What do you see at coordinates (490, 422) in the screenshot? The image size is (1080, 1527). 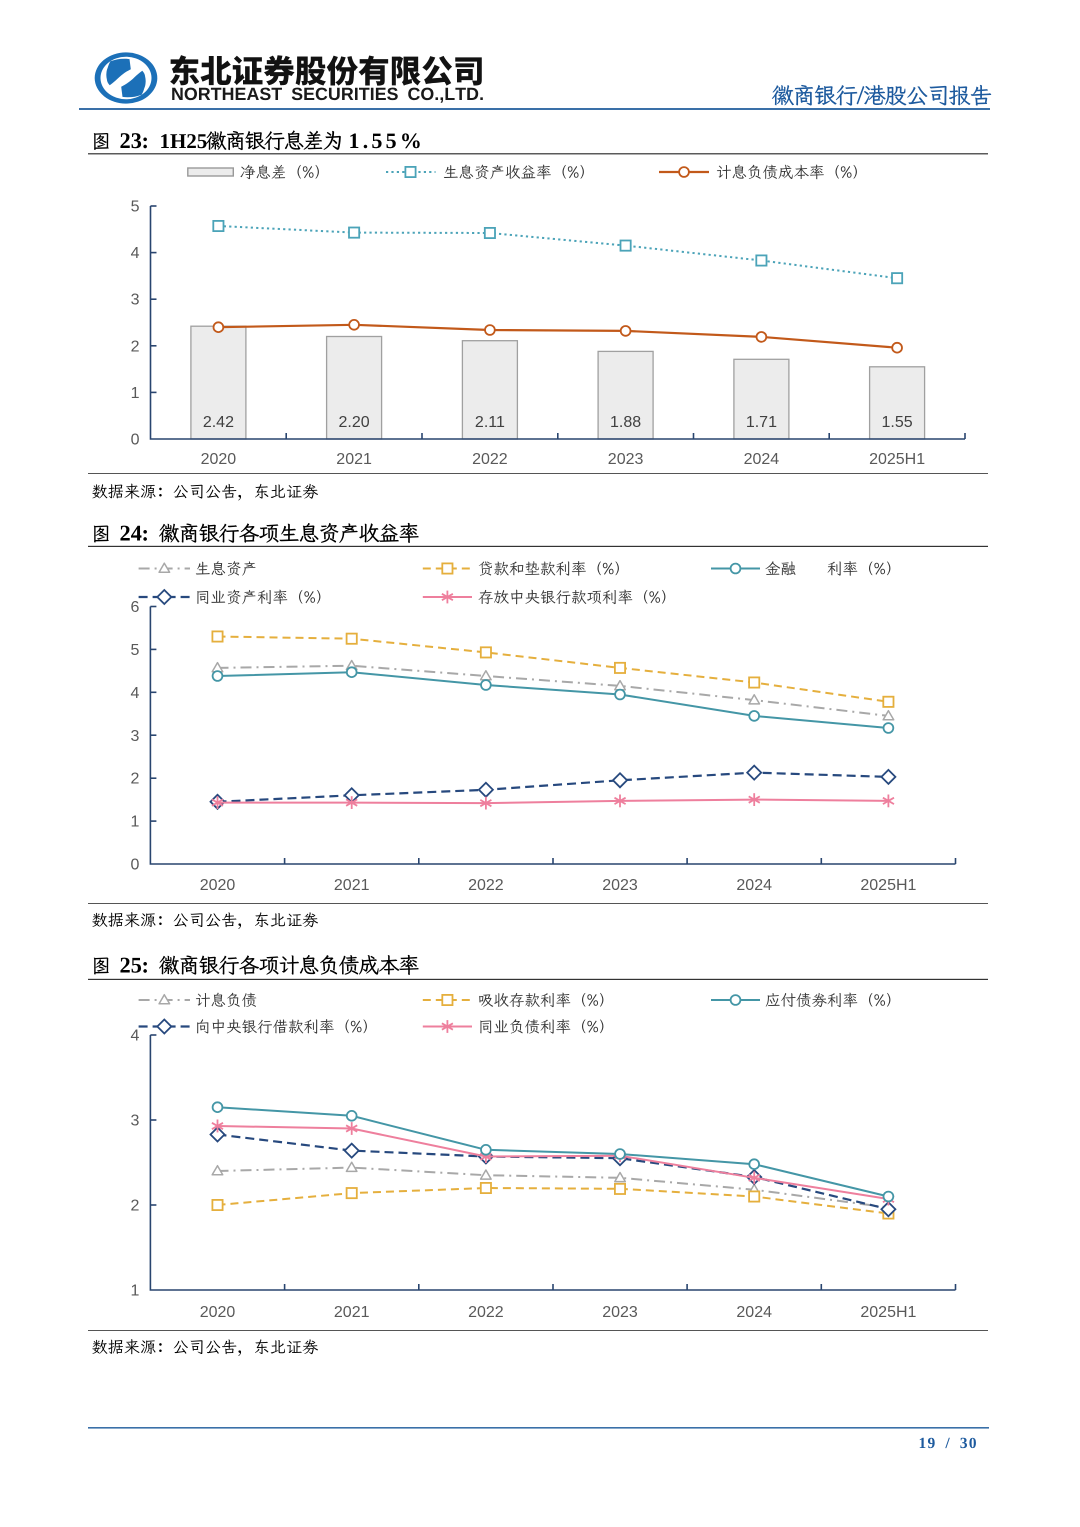 I see `svg-text: 2.11` at bounding box center [490, 422].